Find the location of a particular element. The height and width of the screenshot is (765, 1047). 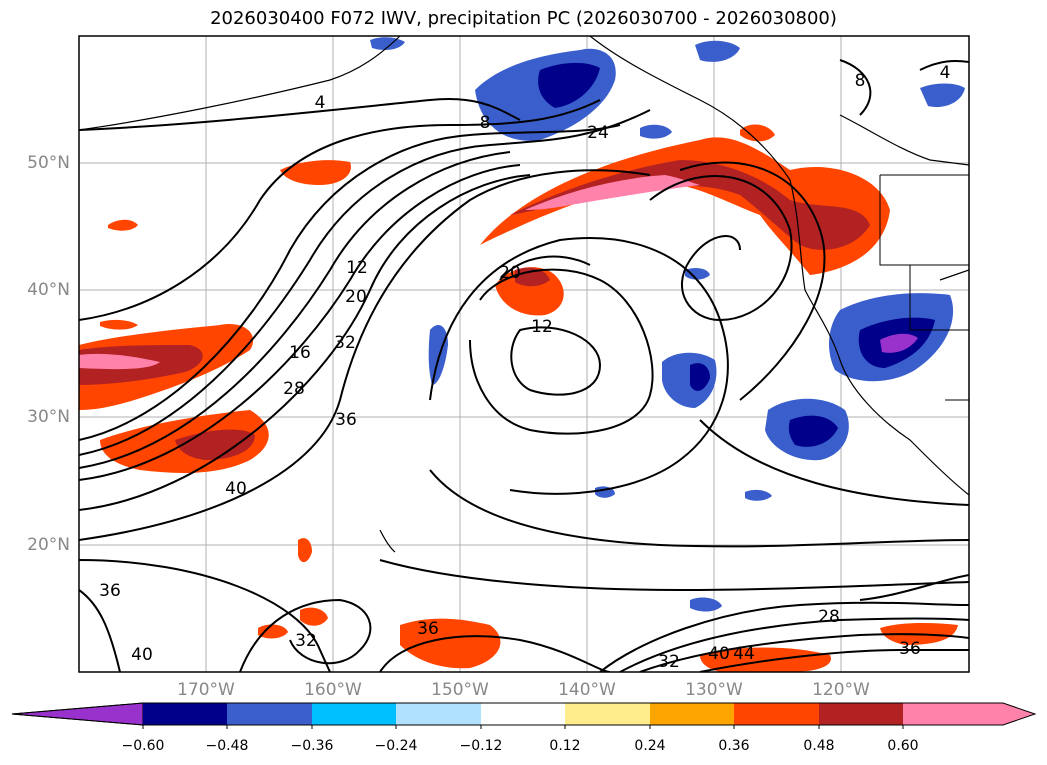

colorbar-tick: −0.48 is located at coordinates (227, 746).